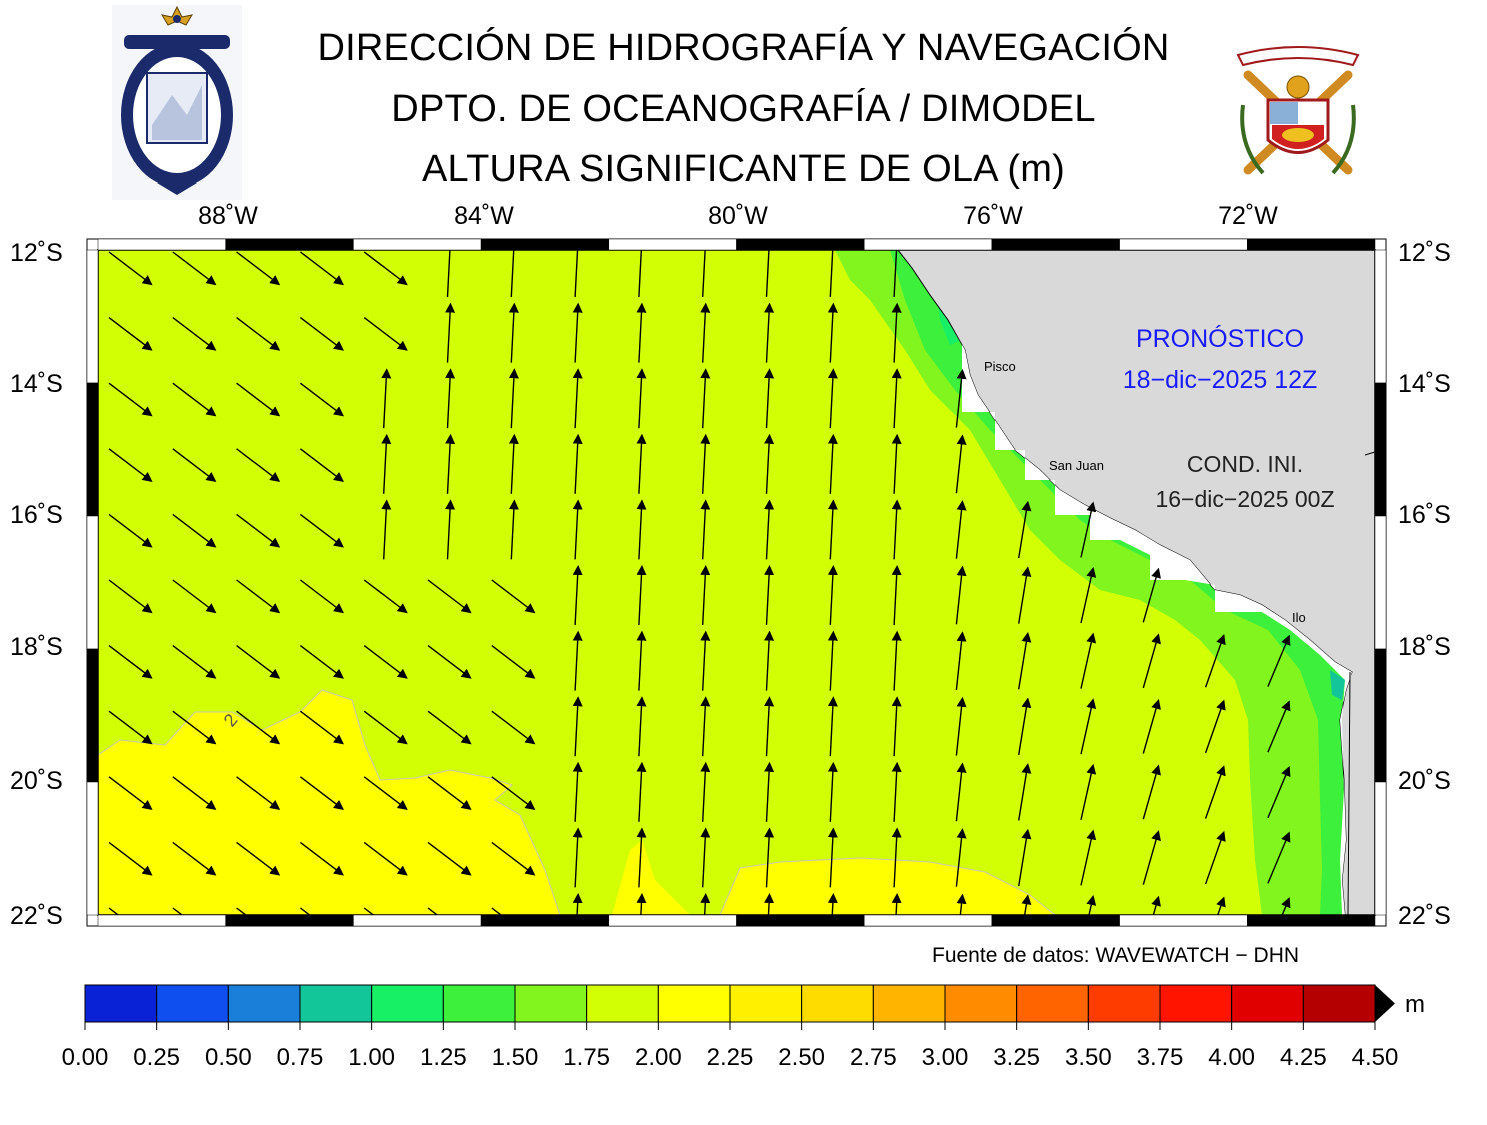 This screenshot has width=1487, height=1125. I want to click on colorbar-tick-label: 1.25, so click(443, 1057).